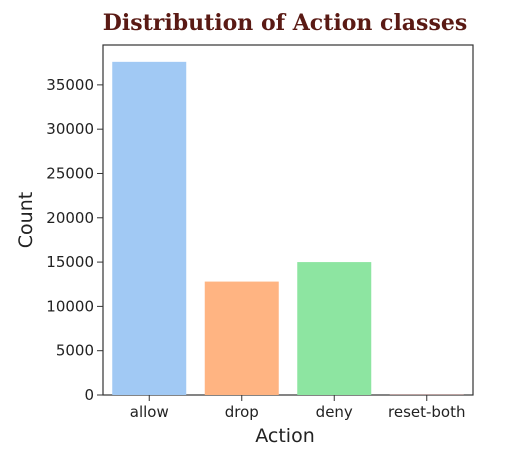  Describe the element at coordinates (149, 228) in the screenshot. I see `bar-allow` at that location.